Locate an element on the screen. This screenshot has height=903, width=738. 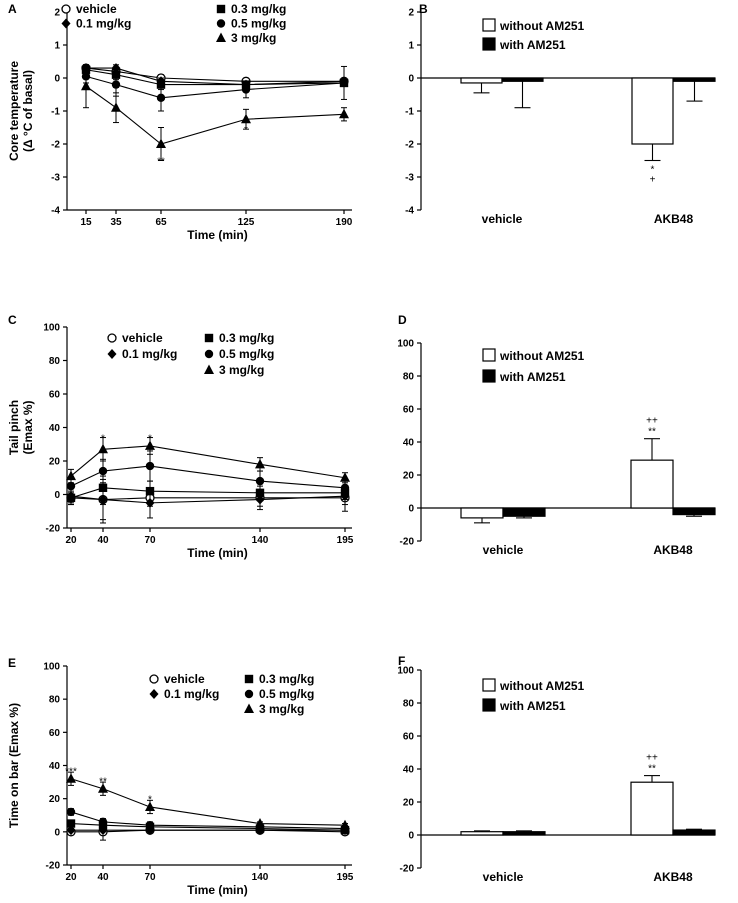
y-tick-label: -1 is located at coordinates (55, 112).